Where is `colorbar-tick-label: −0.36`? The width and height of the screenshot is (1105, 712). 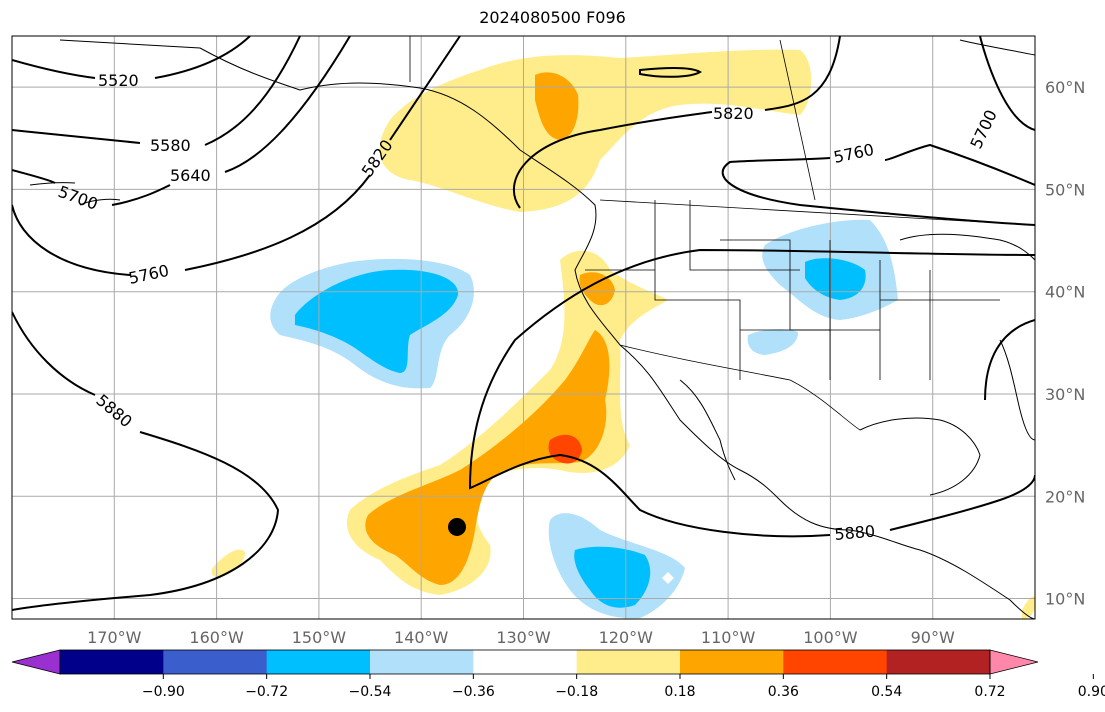 colorbar-tick-label: −0.36 is located at coordinates (473, 692).